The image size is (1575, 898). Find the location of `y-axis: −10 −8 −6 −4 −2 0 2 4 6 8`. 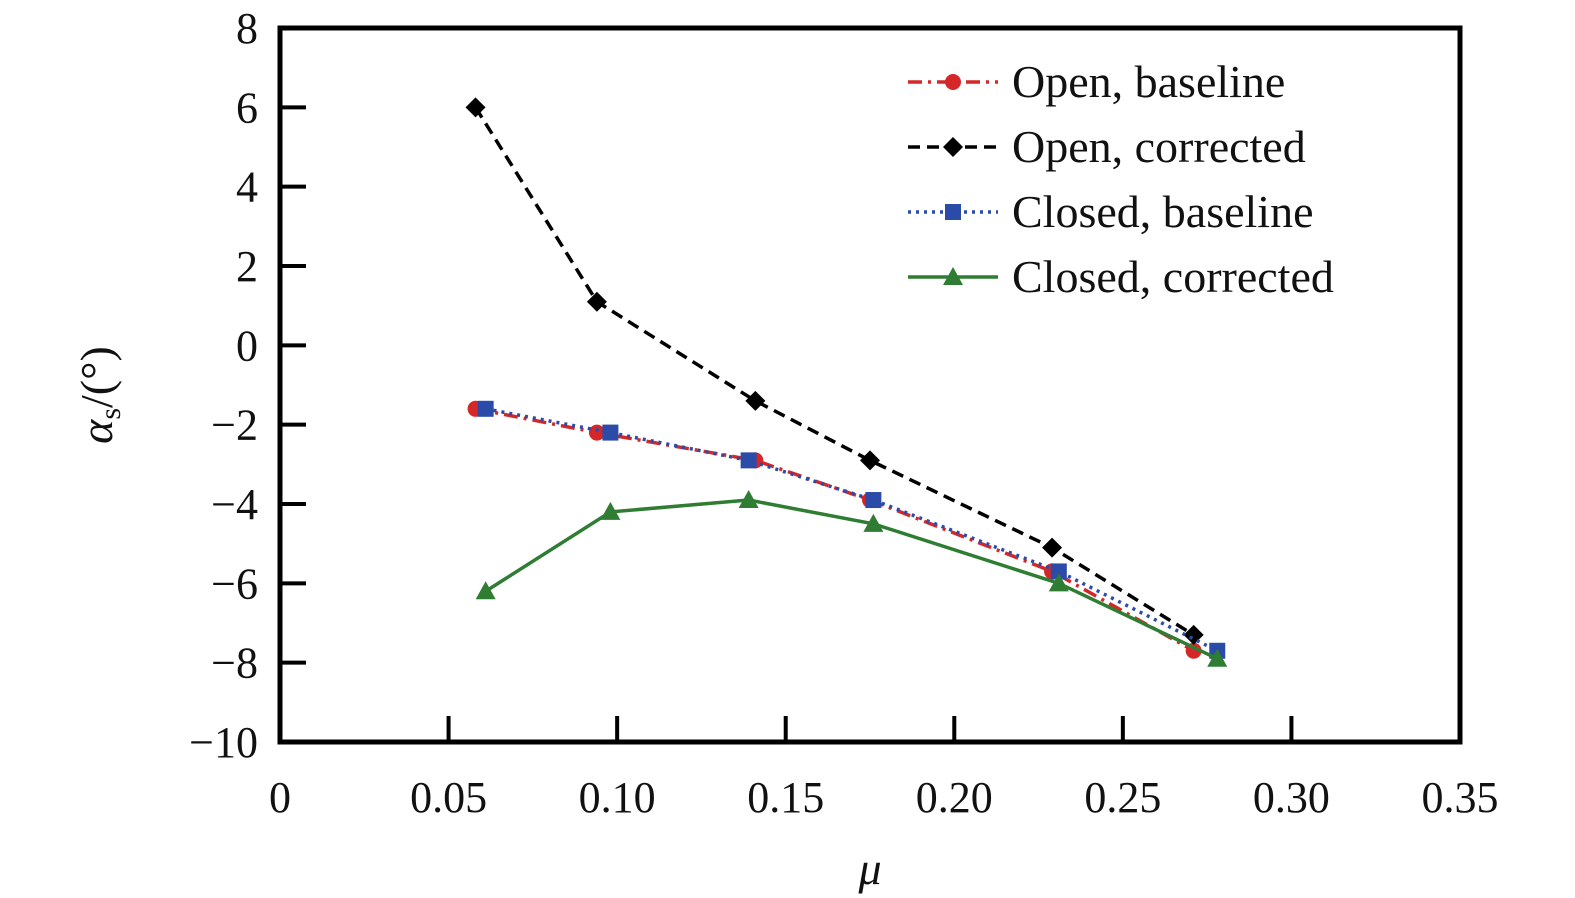

y-axis: −10 −8 −6 −4 −2 0 2 4 6 8 is located at coordinates (247, 385).